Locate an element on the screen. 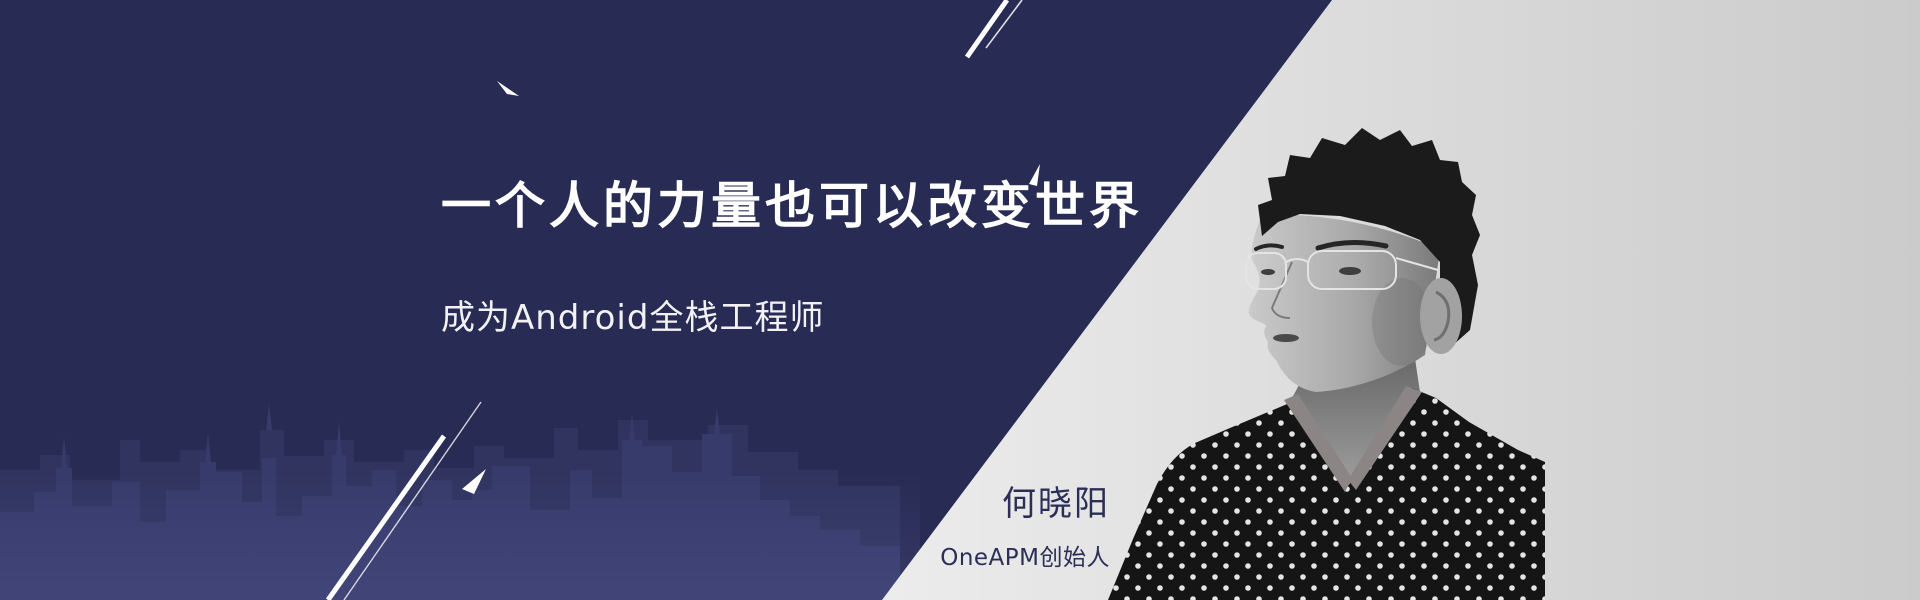 This screenshot has height=600, width=1920. decor-triangle-title is located at coordinates (1034, 175).